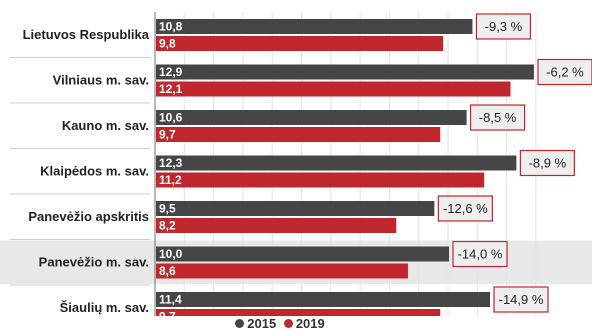  I want to click on bar-value-label: 9,5, so click(167, 209).